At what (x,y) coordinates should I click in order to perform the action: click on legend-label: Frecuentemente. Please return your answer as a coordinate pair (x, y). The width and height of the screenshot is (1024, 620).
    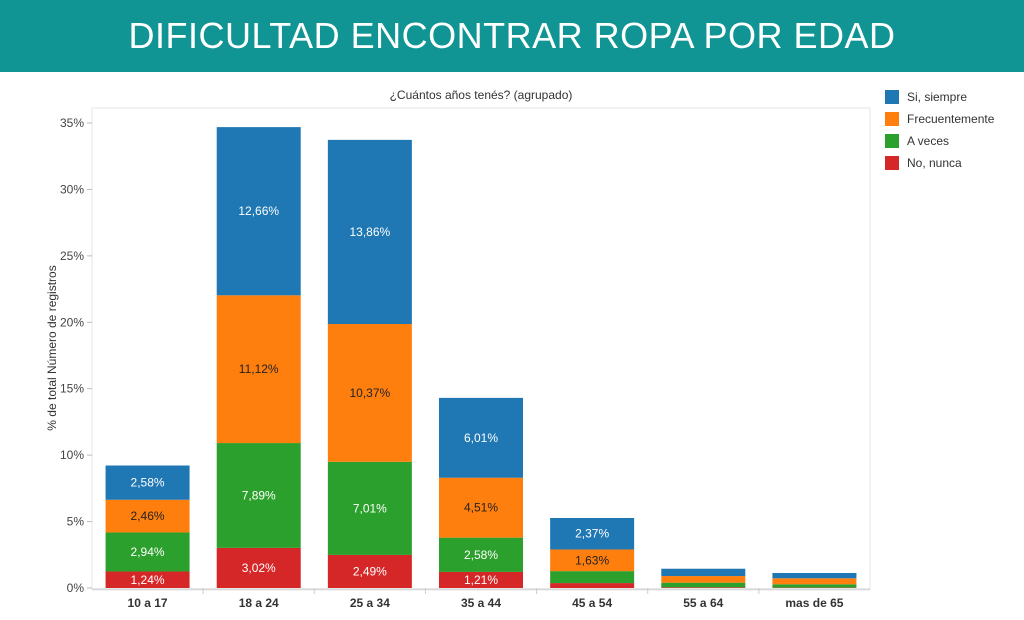
    Looking at the image, I should click on (951, 119).